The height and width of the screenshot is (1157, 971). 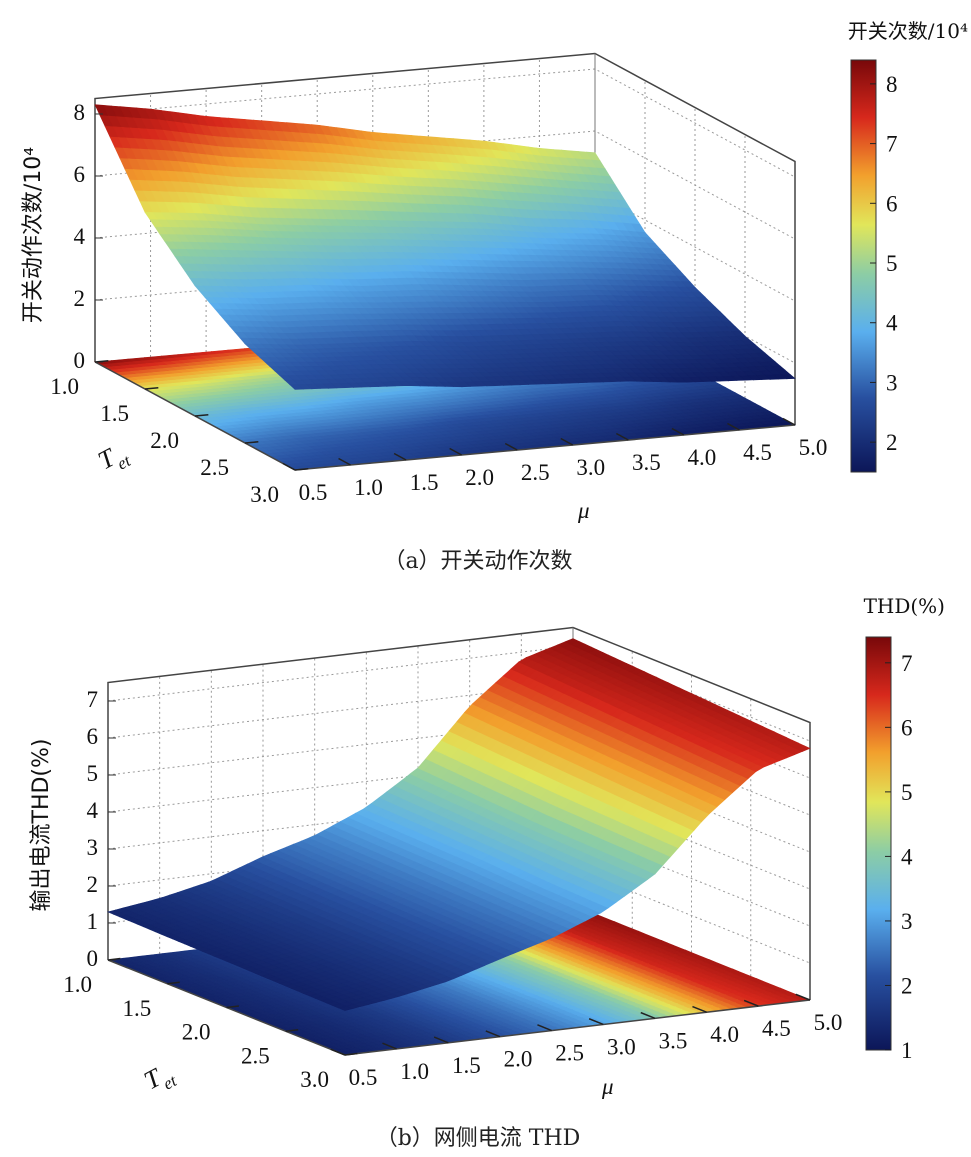 I want to click on mu-tick-label: 4.0, so click(x=702, y=457).